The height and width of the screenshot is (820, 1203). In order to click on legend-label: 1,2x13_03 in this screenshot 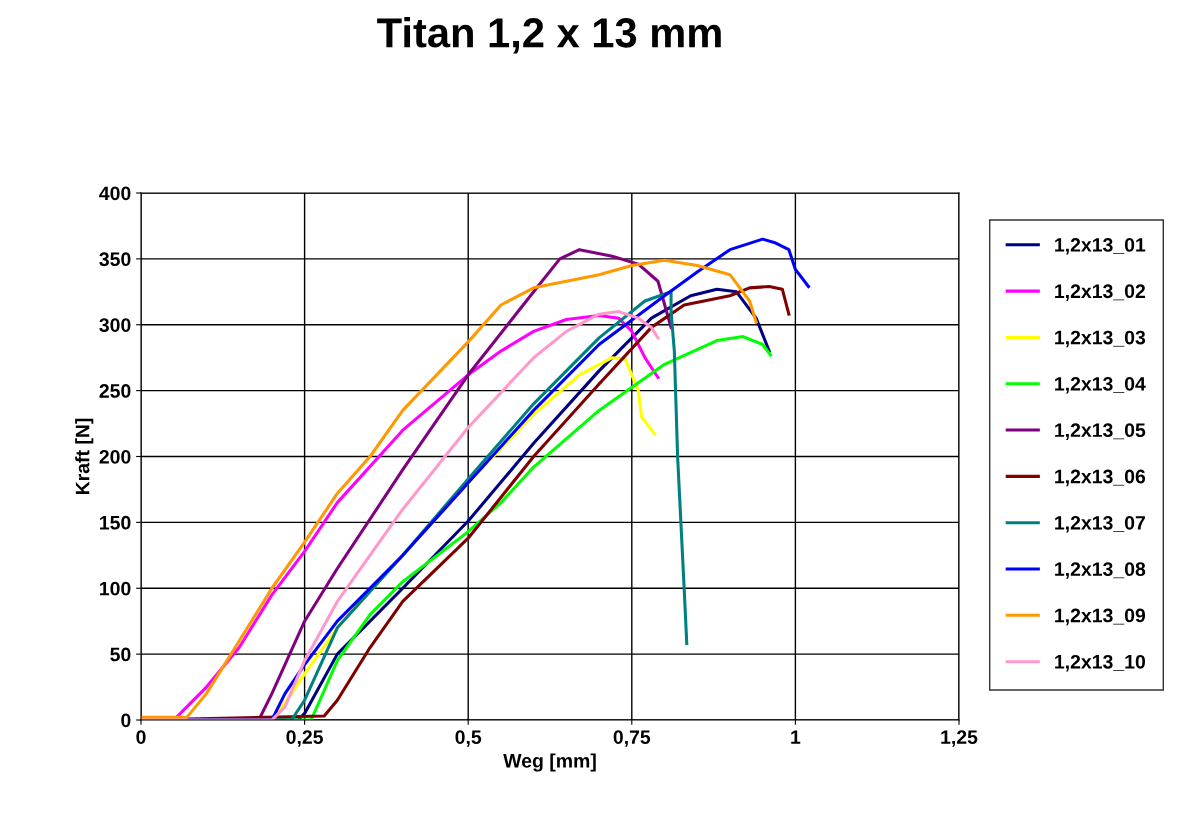, I will do `click(1100, 339)`.